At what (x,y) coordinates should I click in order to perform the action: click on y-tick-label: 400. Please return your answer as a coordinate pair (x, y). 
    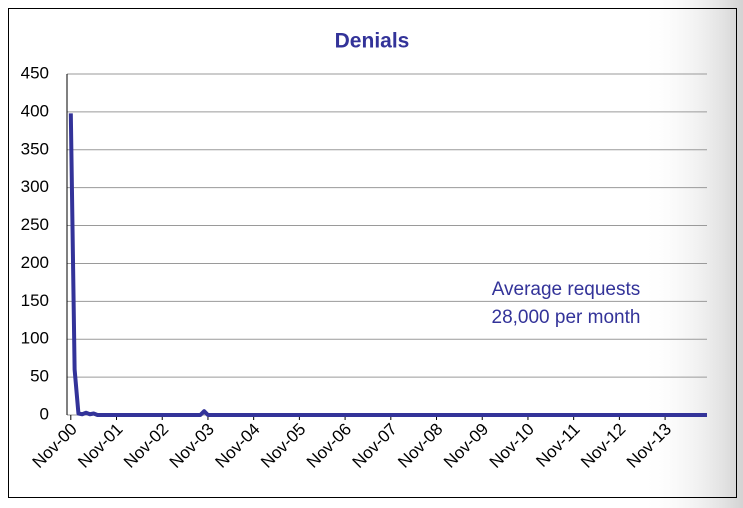
    Looking at the image, I should click on (35, 110).